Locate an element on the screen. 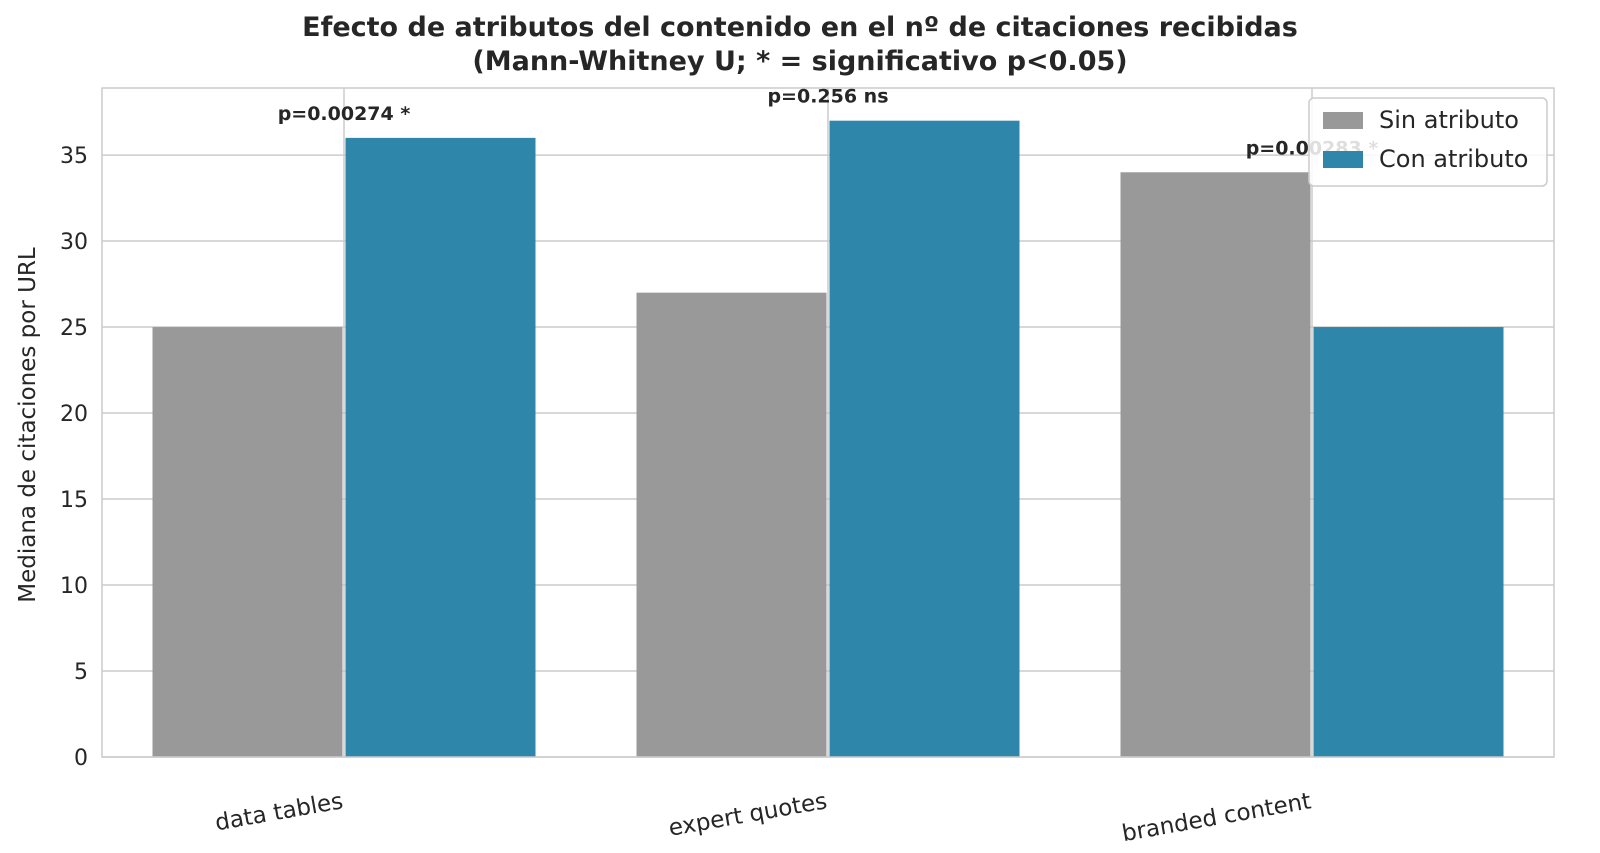 This screenshot has height=853, width=1600. y-tick-label: 30 is located at coordinates (74, 242).